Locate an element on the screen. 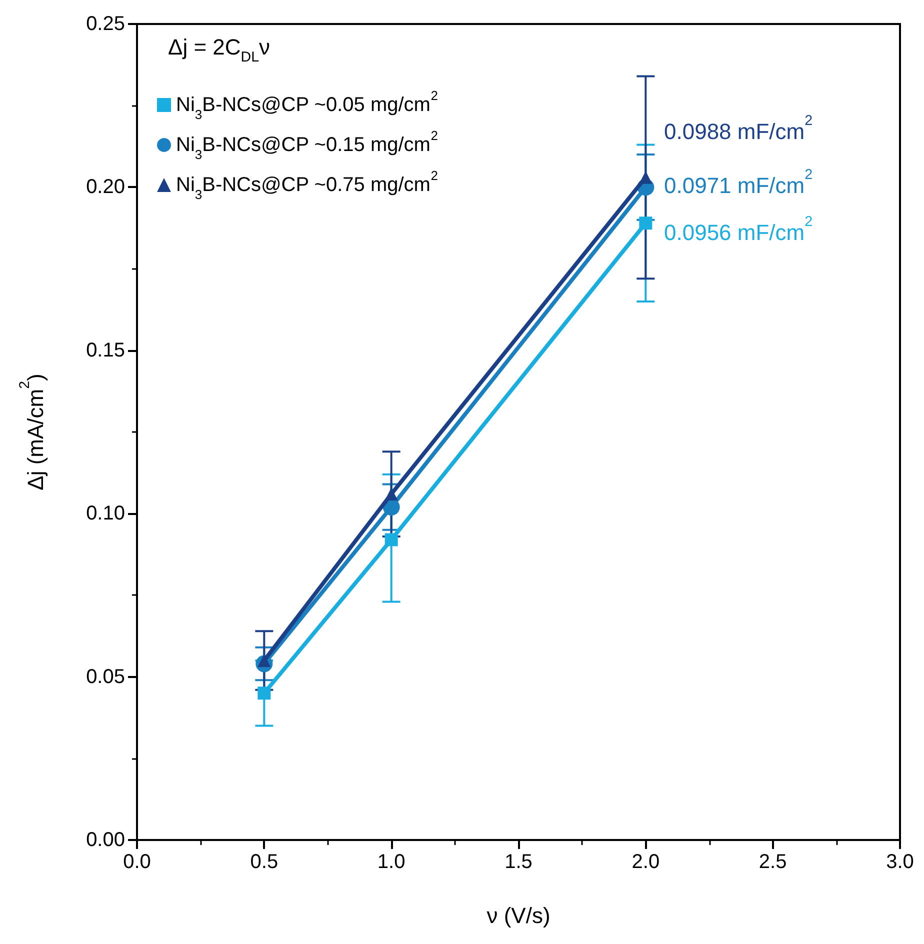 The image size is (924, 944). x-tick-label: 3.0 is located at coordinates (900, 862).